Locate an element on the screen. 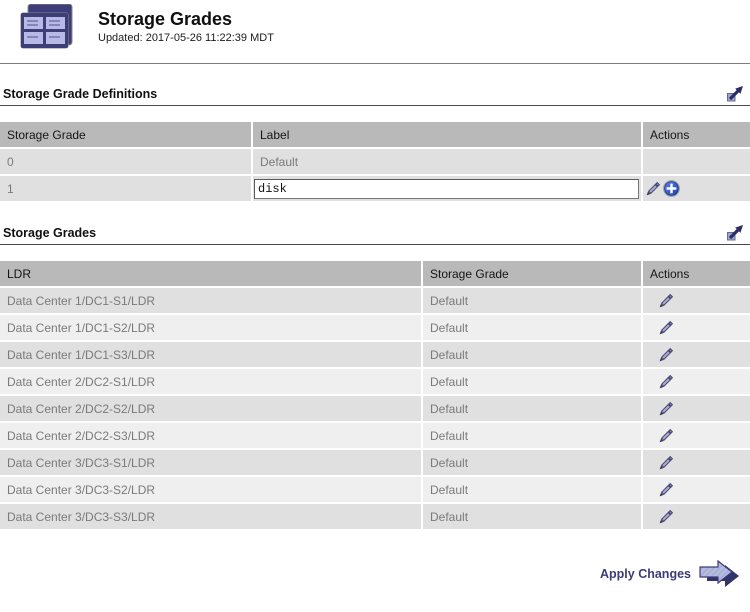  grade-label: Default is located at coordinates (447, 162).